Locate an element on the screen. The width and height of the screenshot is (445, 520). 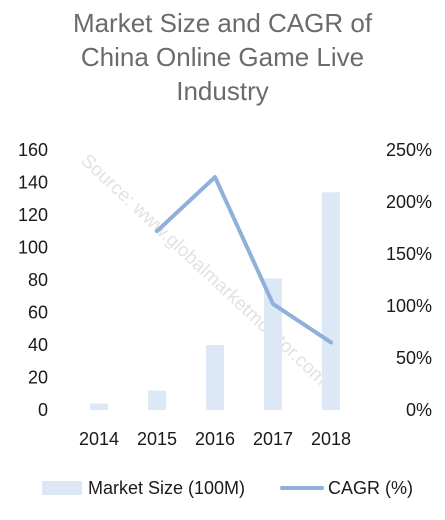
left-tick-label: 40 is located at coordinates (38, 345).